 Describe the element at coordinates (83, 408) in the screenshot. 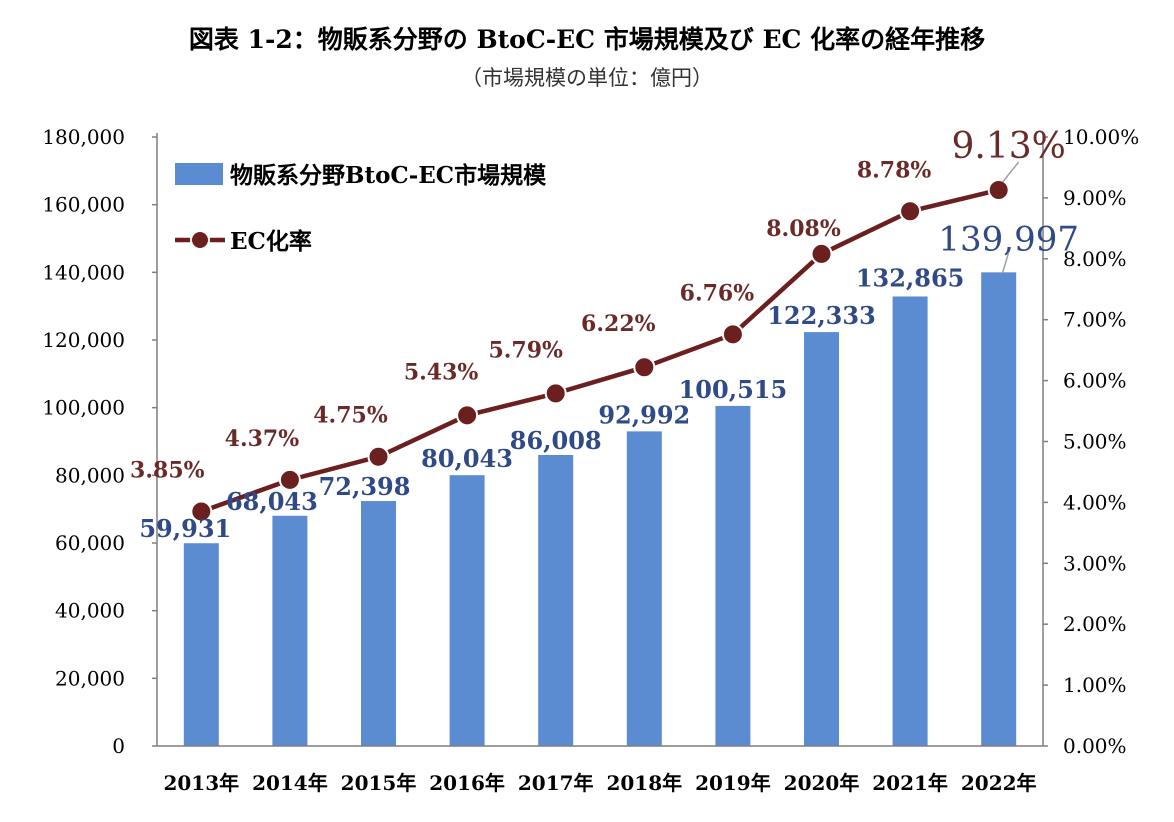

I see `y-left-tick-label: 100,000` at that location.